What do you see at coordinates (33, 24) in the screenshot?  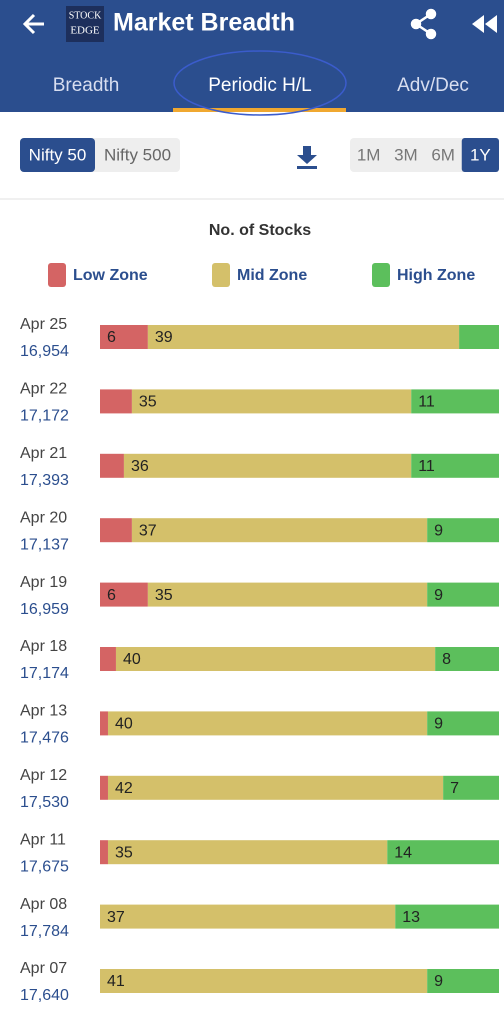 I see `back-button` at bounding box center [33, 24].